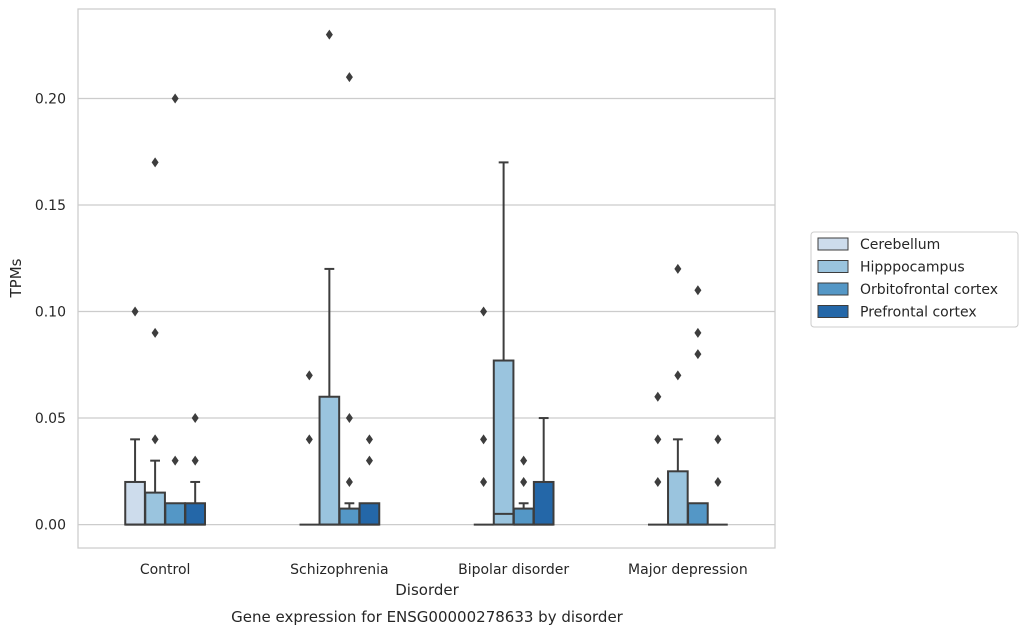  I want to click on y-tick-label: 0.20, so click(50, 99).